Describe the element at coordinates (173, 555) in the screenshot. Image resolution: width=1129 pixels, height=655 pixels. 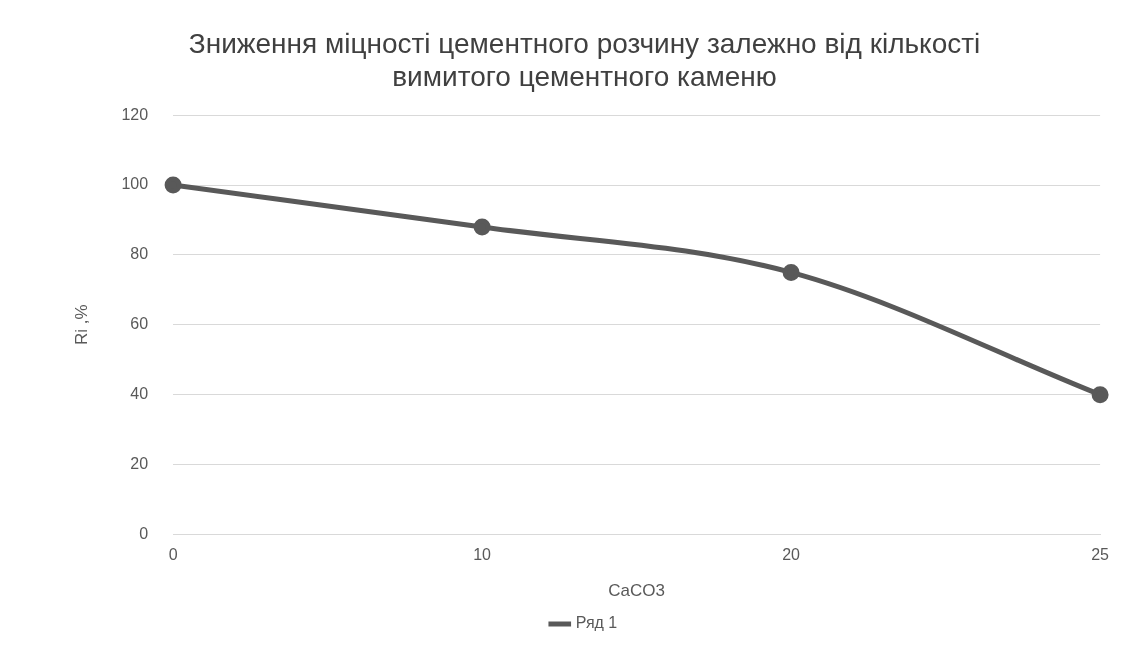
I see `x-tick-label: 0` at that location.